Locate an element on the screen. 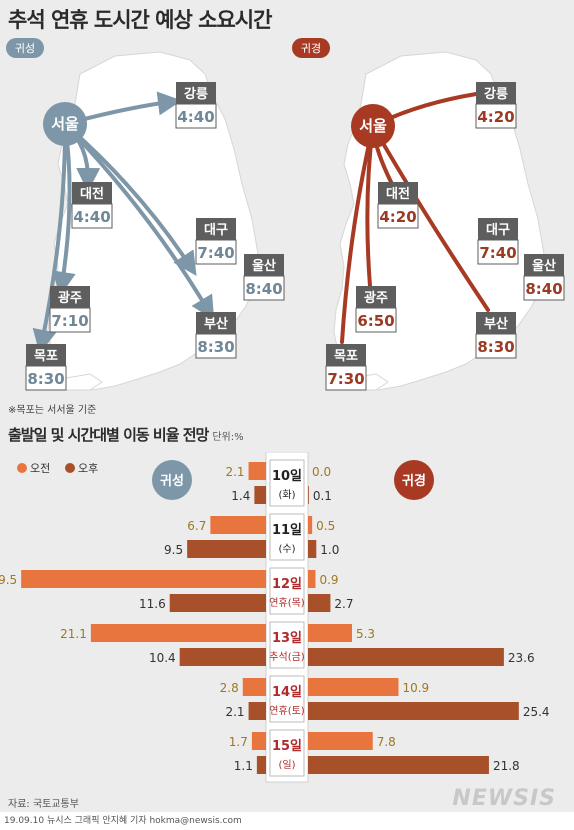 The image size is (574, 830). city-name: 강릉 is located at coordinates (196, 94).